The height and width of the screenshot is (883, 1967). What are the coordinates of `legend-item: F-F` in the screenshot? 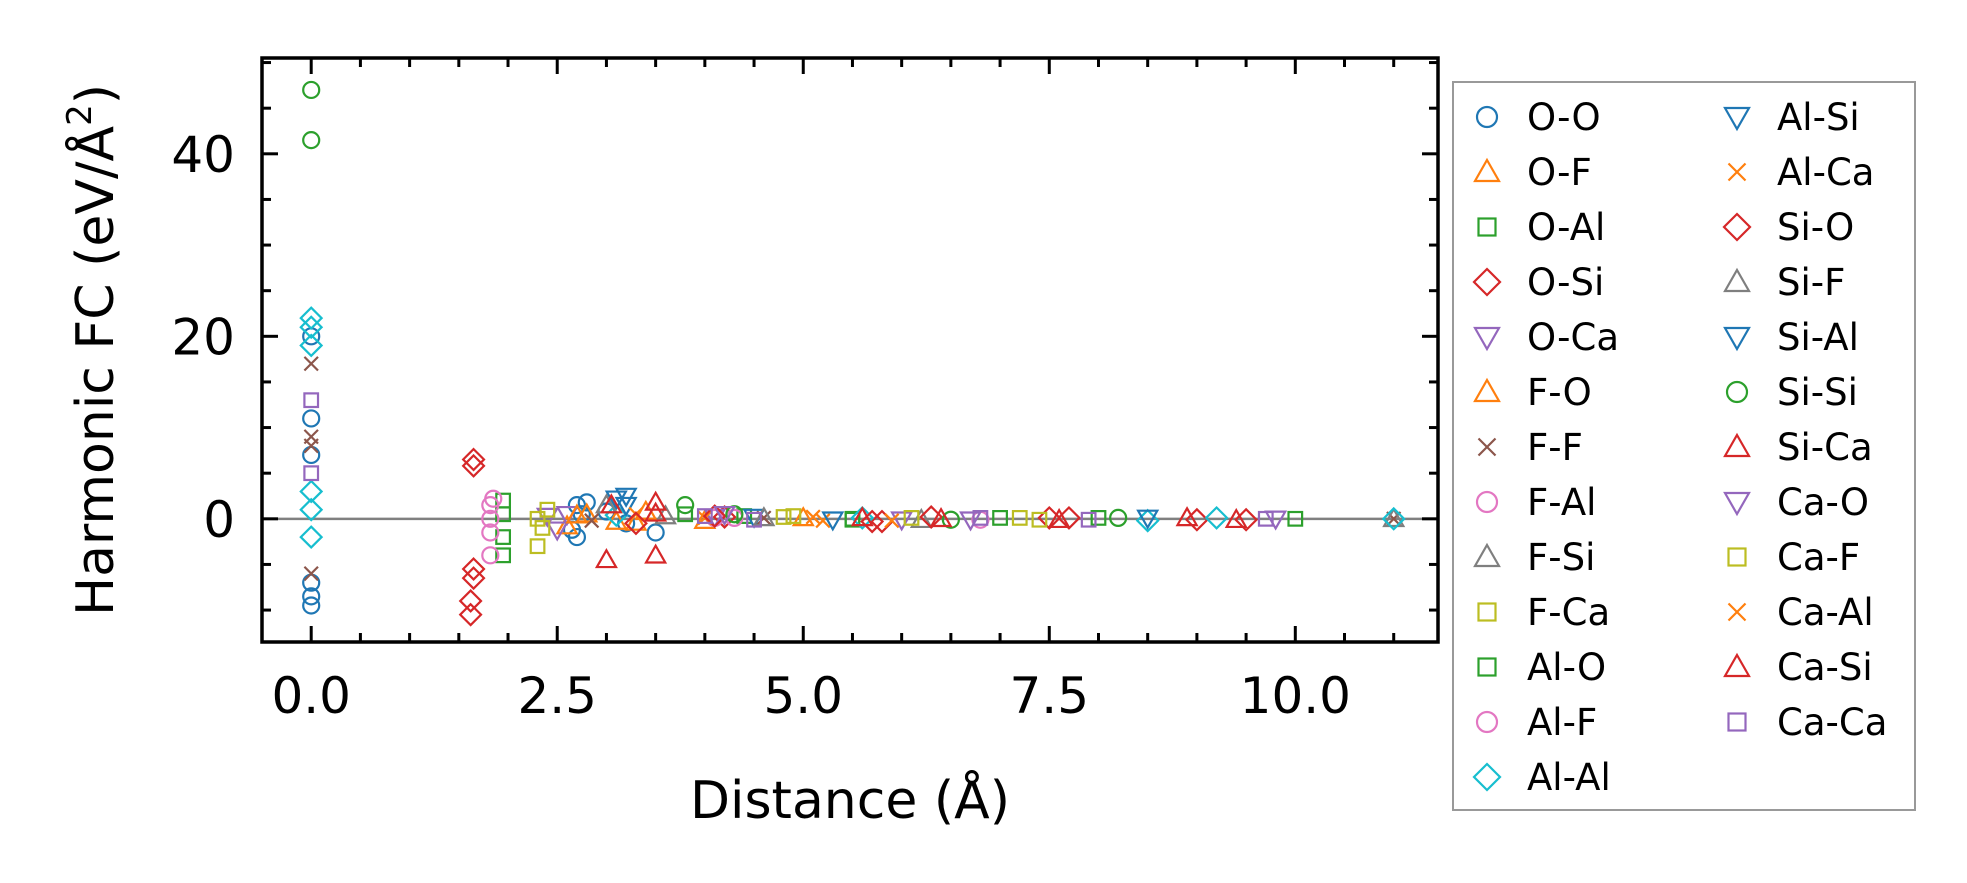 It's located at (1530, 447).